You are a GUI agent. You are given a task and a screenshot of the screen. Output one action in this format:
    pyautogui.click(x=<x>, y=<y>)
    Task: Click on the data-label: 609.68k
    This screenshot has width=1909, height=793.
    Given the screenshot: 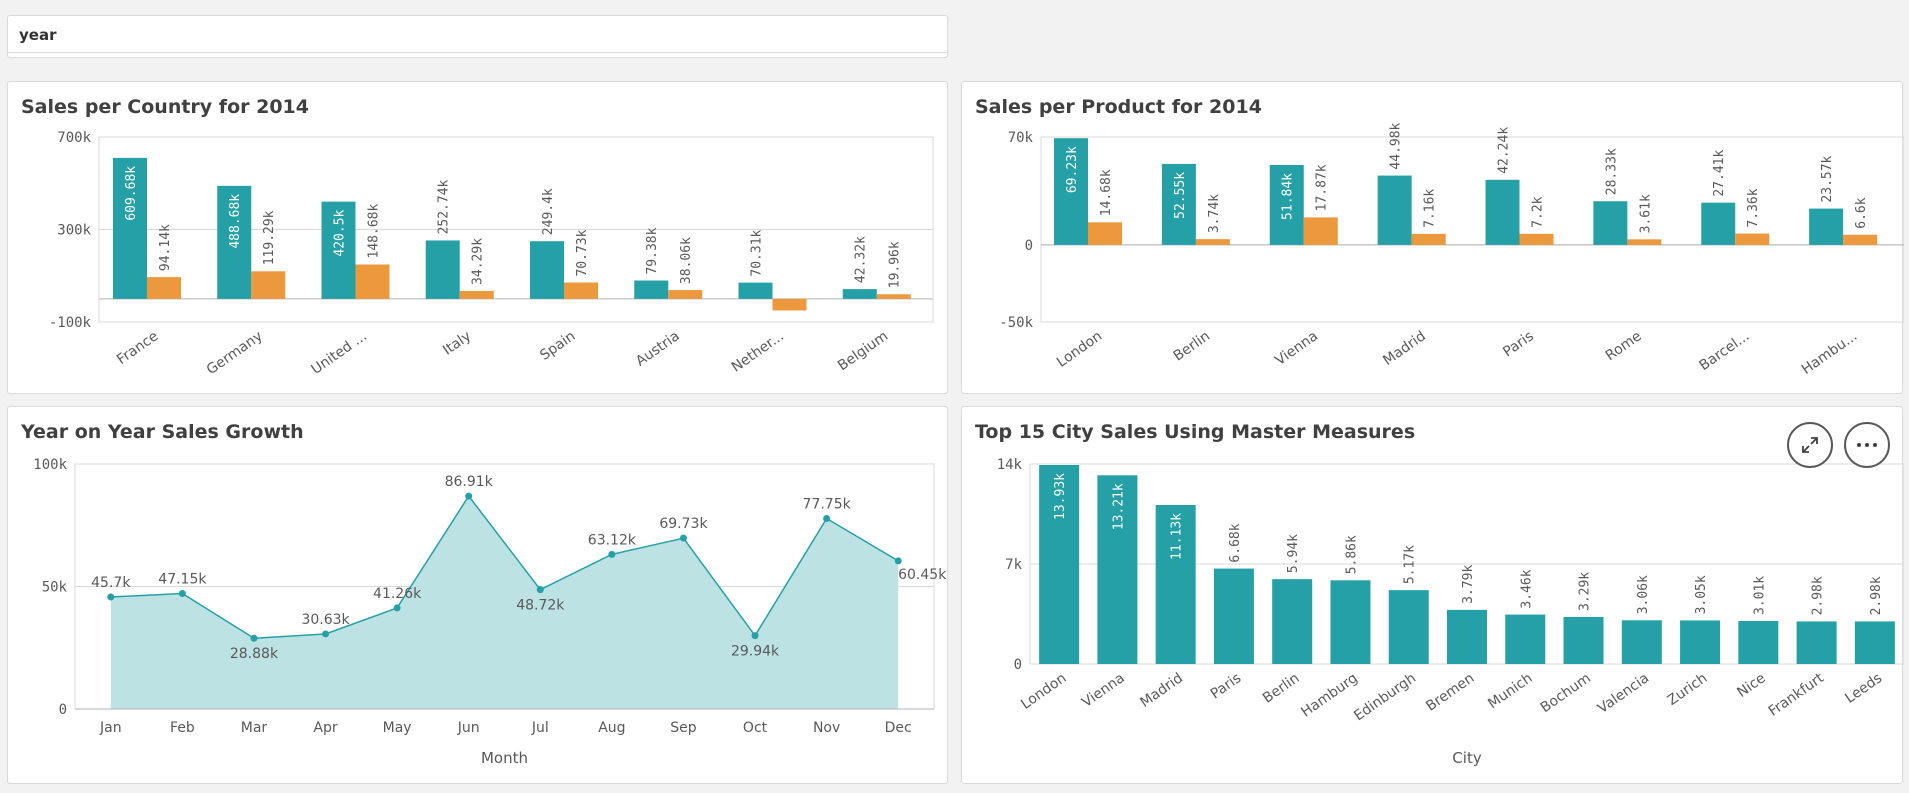 What is the action you would take?
    pyautogui.click(x=131, y=193)
    